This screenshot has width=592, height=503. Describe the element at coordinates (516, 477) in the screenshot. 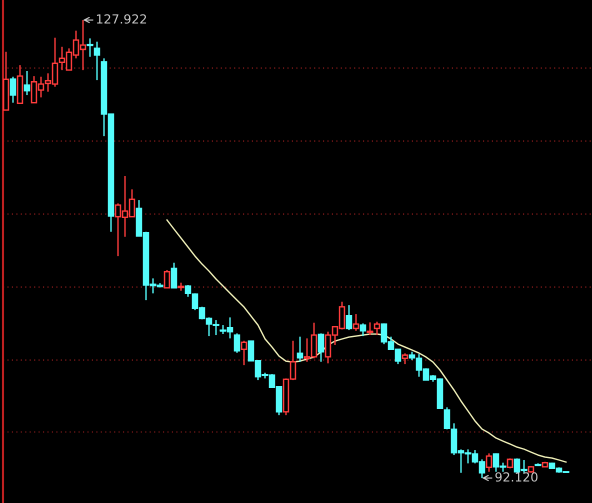

I see `annotation: 92.120` at that location.